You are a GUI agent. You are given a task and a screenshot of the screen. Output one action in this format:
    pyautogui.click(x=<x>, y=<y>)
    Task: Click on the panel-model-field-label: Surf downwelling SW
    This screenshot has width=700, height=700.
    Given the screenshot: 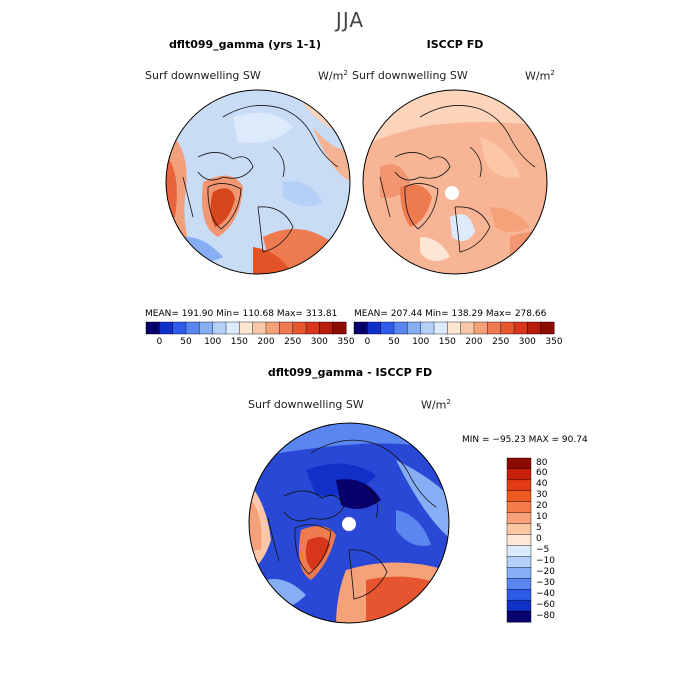 What is the action you would take?
    pyautogui.click(x=203, y=75)
    